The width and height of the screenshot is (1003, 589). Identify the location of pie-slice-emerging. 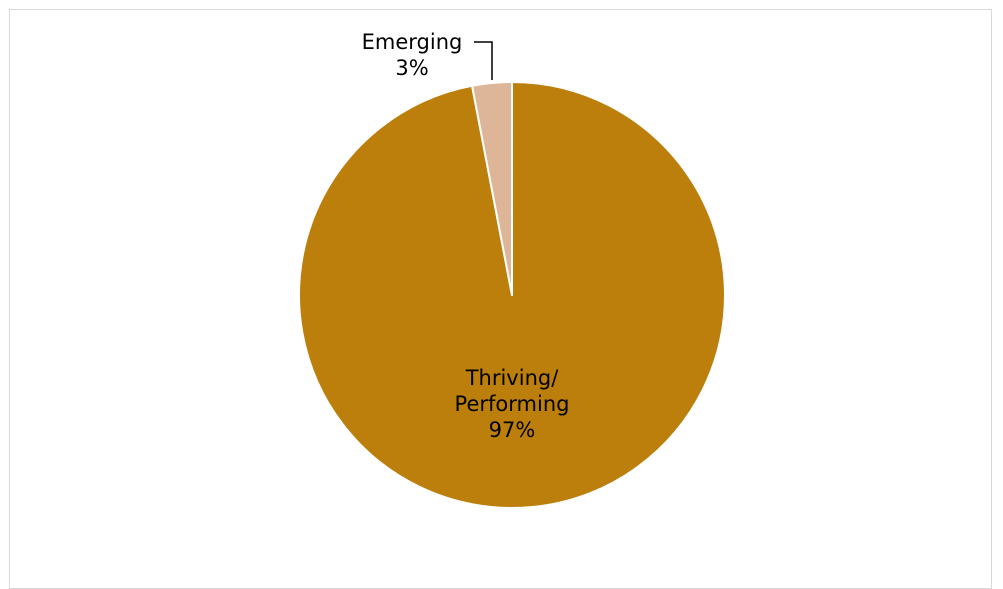
(492, 188).